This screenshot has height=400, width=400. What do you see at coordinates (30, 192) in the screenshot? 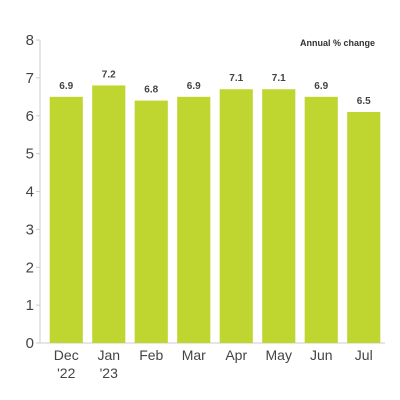
I see `y-tick-label: 4` at bounding box center [30, 192].